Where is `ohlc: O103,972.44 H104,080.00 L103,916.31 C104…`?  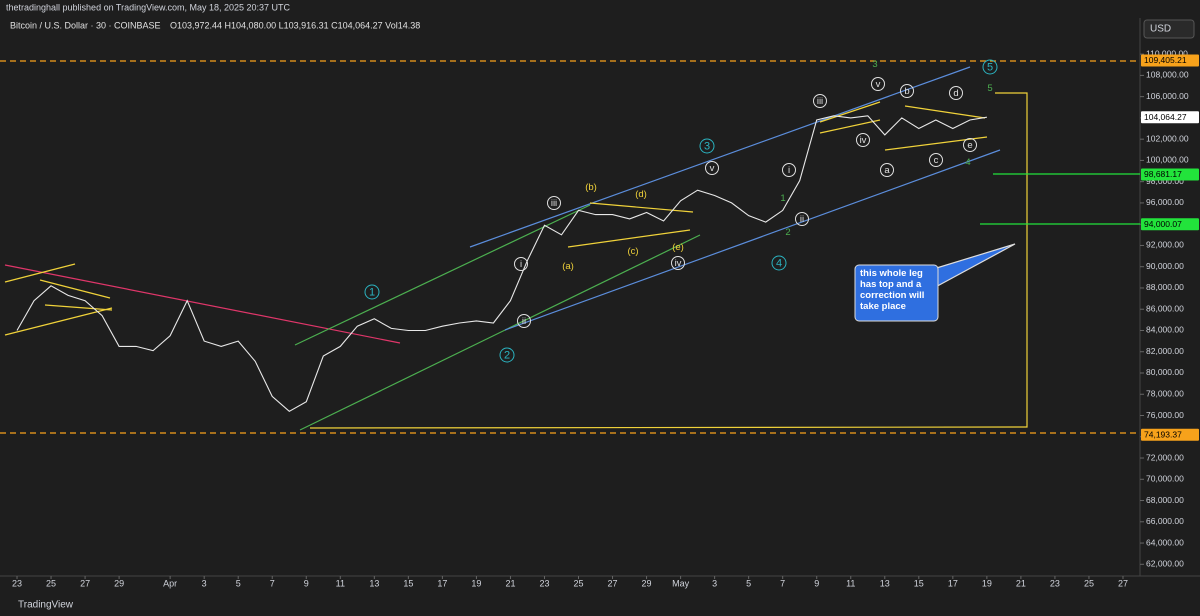
ohlc: O103,972.44 H104,080.00 L103,916.31 C104… is located at coordinates (295, 25).